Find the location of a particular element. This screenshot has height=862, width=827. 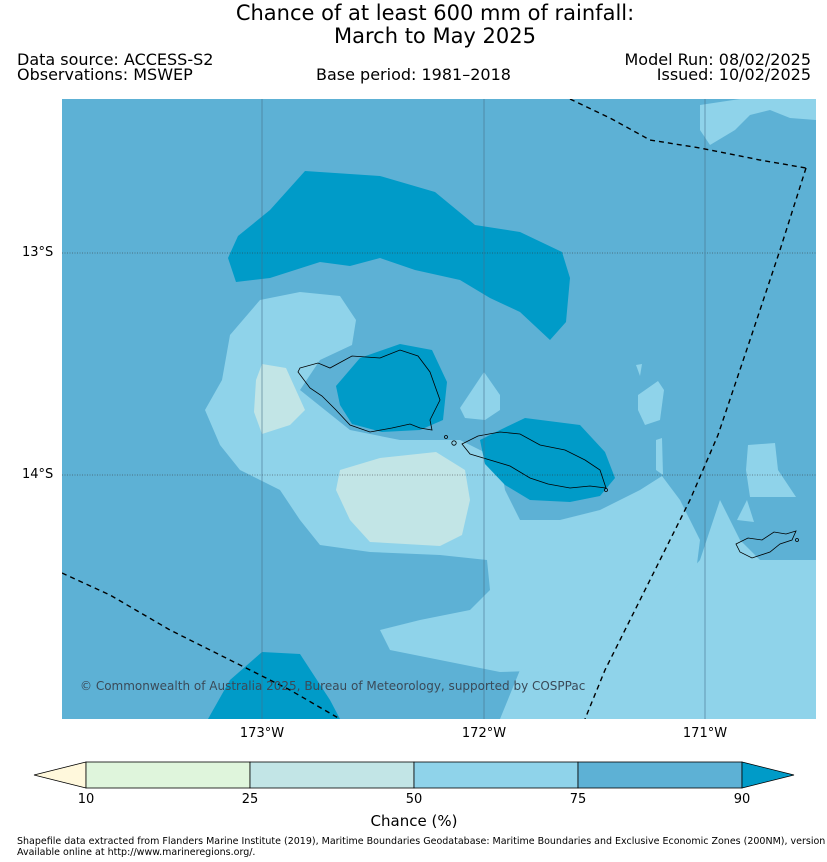

lon-label-172w: 172°W is located at coordinates (484, 733).